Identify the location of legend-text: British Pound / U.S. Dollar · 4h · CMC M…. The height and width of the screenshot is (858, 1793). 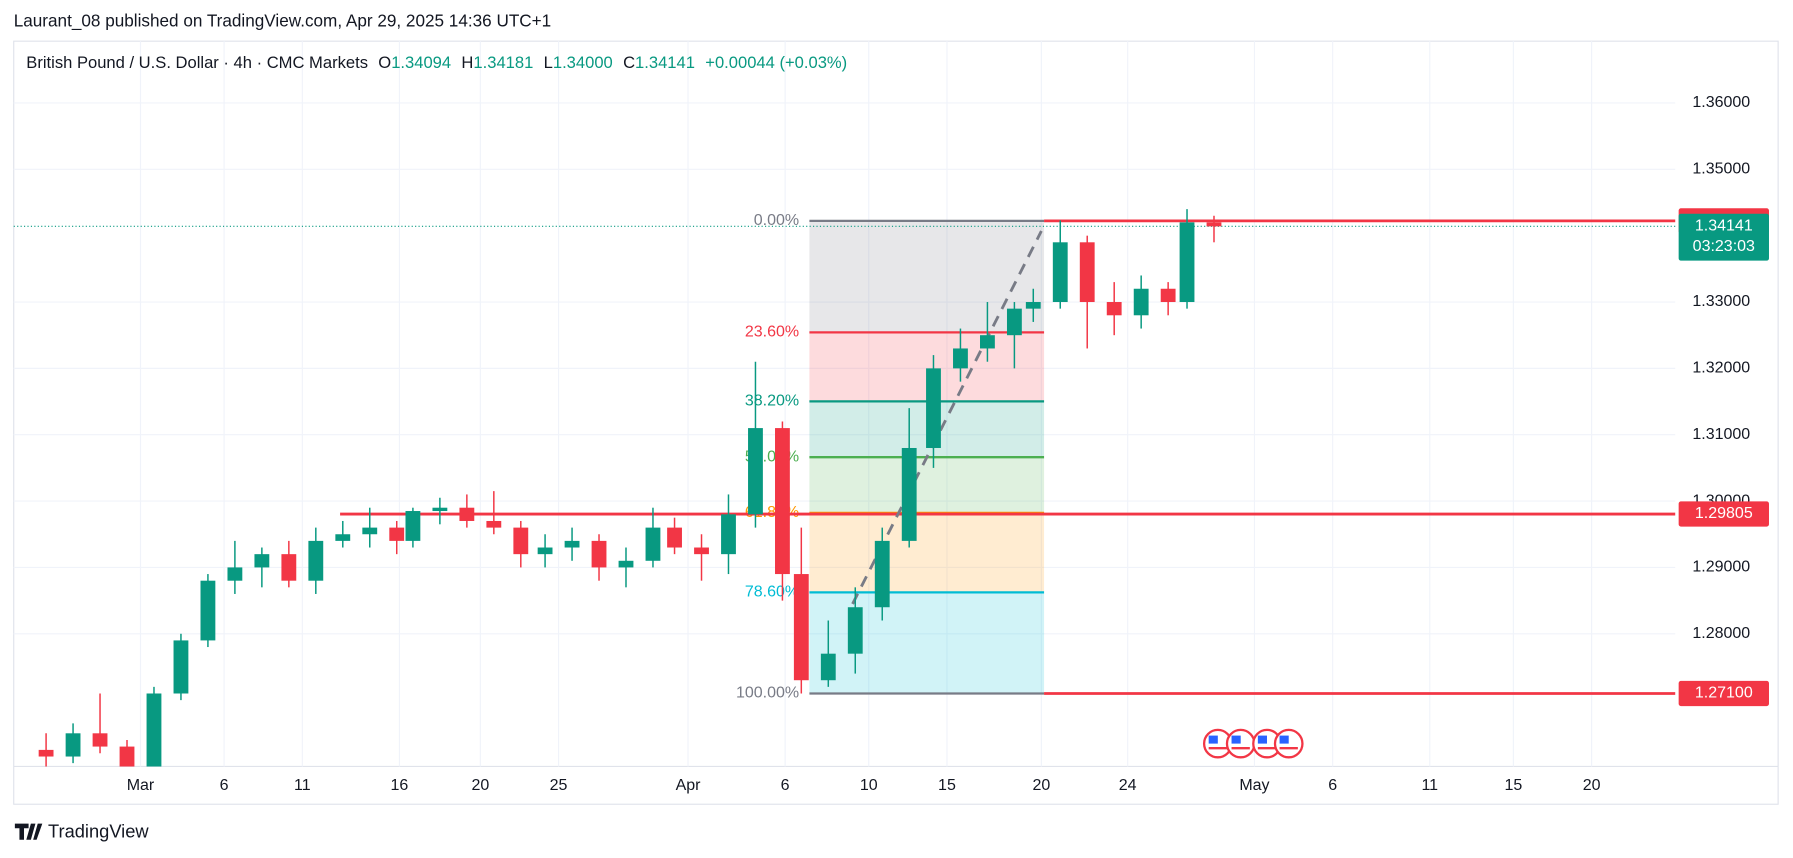
(436, 62).